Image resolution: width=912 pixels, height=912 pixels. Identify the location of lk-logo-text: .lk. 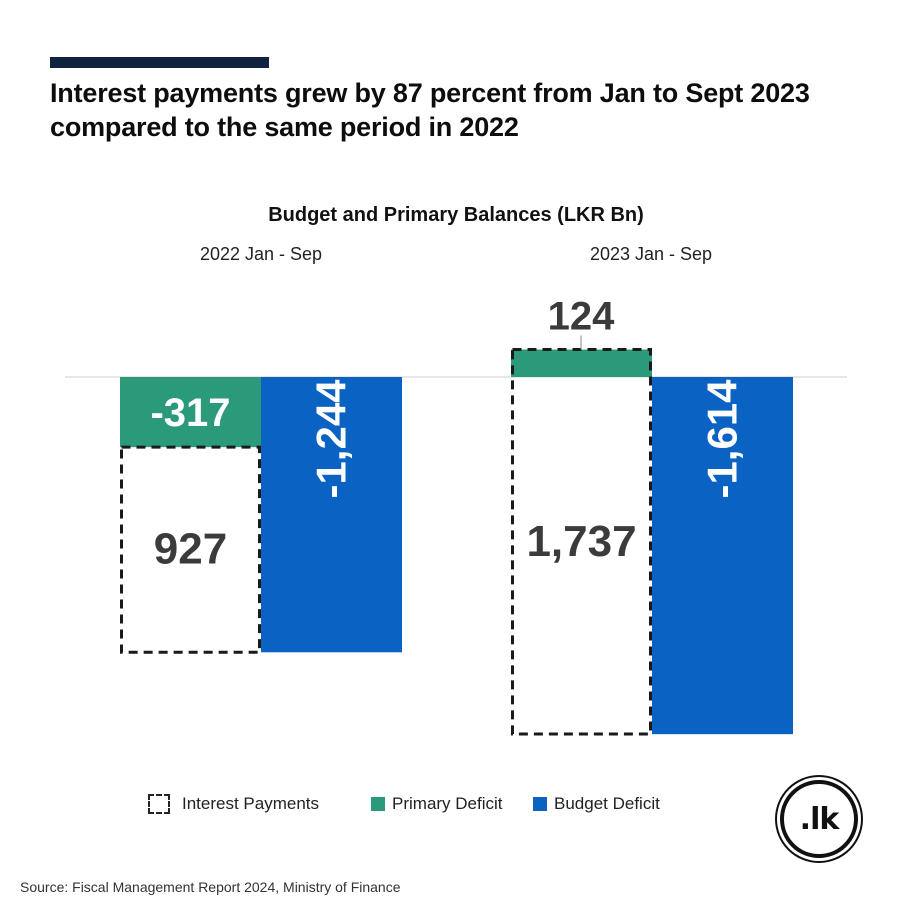
(819, 819).